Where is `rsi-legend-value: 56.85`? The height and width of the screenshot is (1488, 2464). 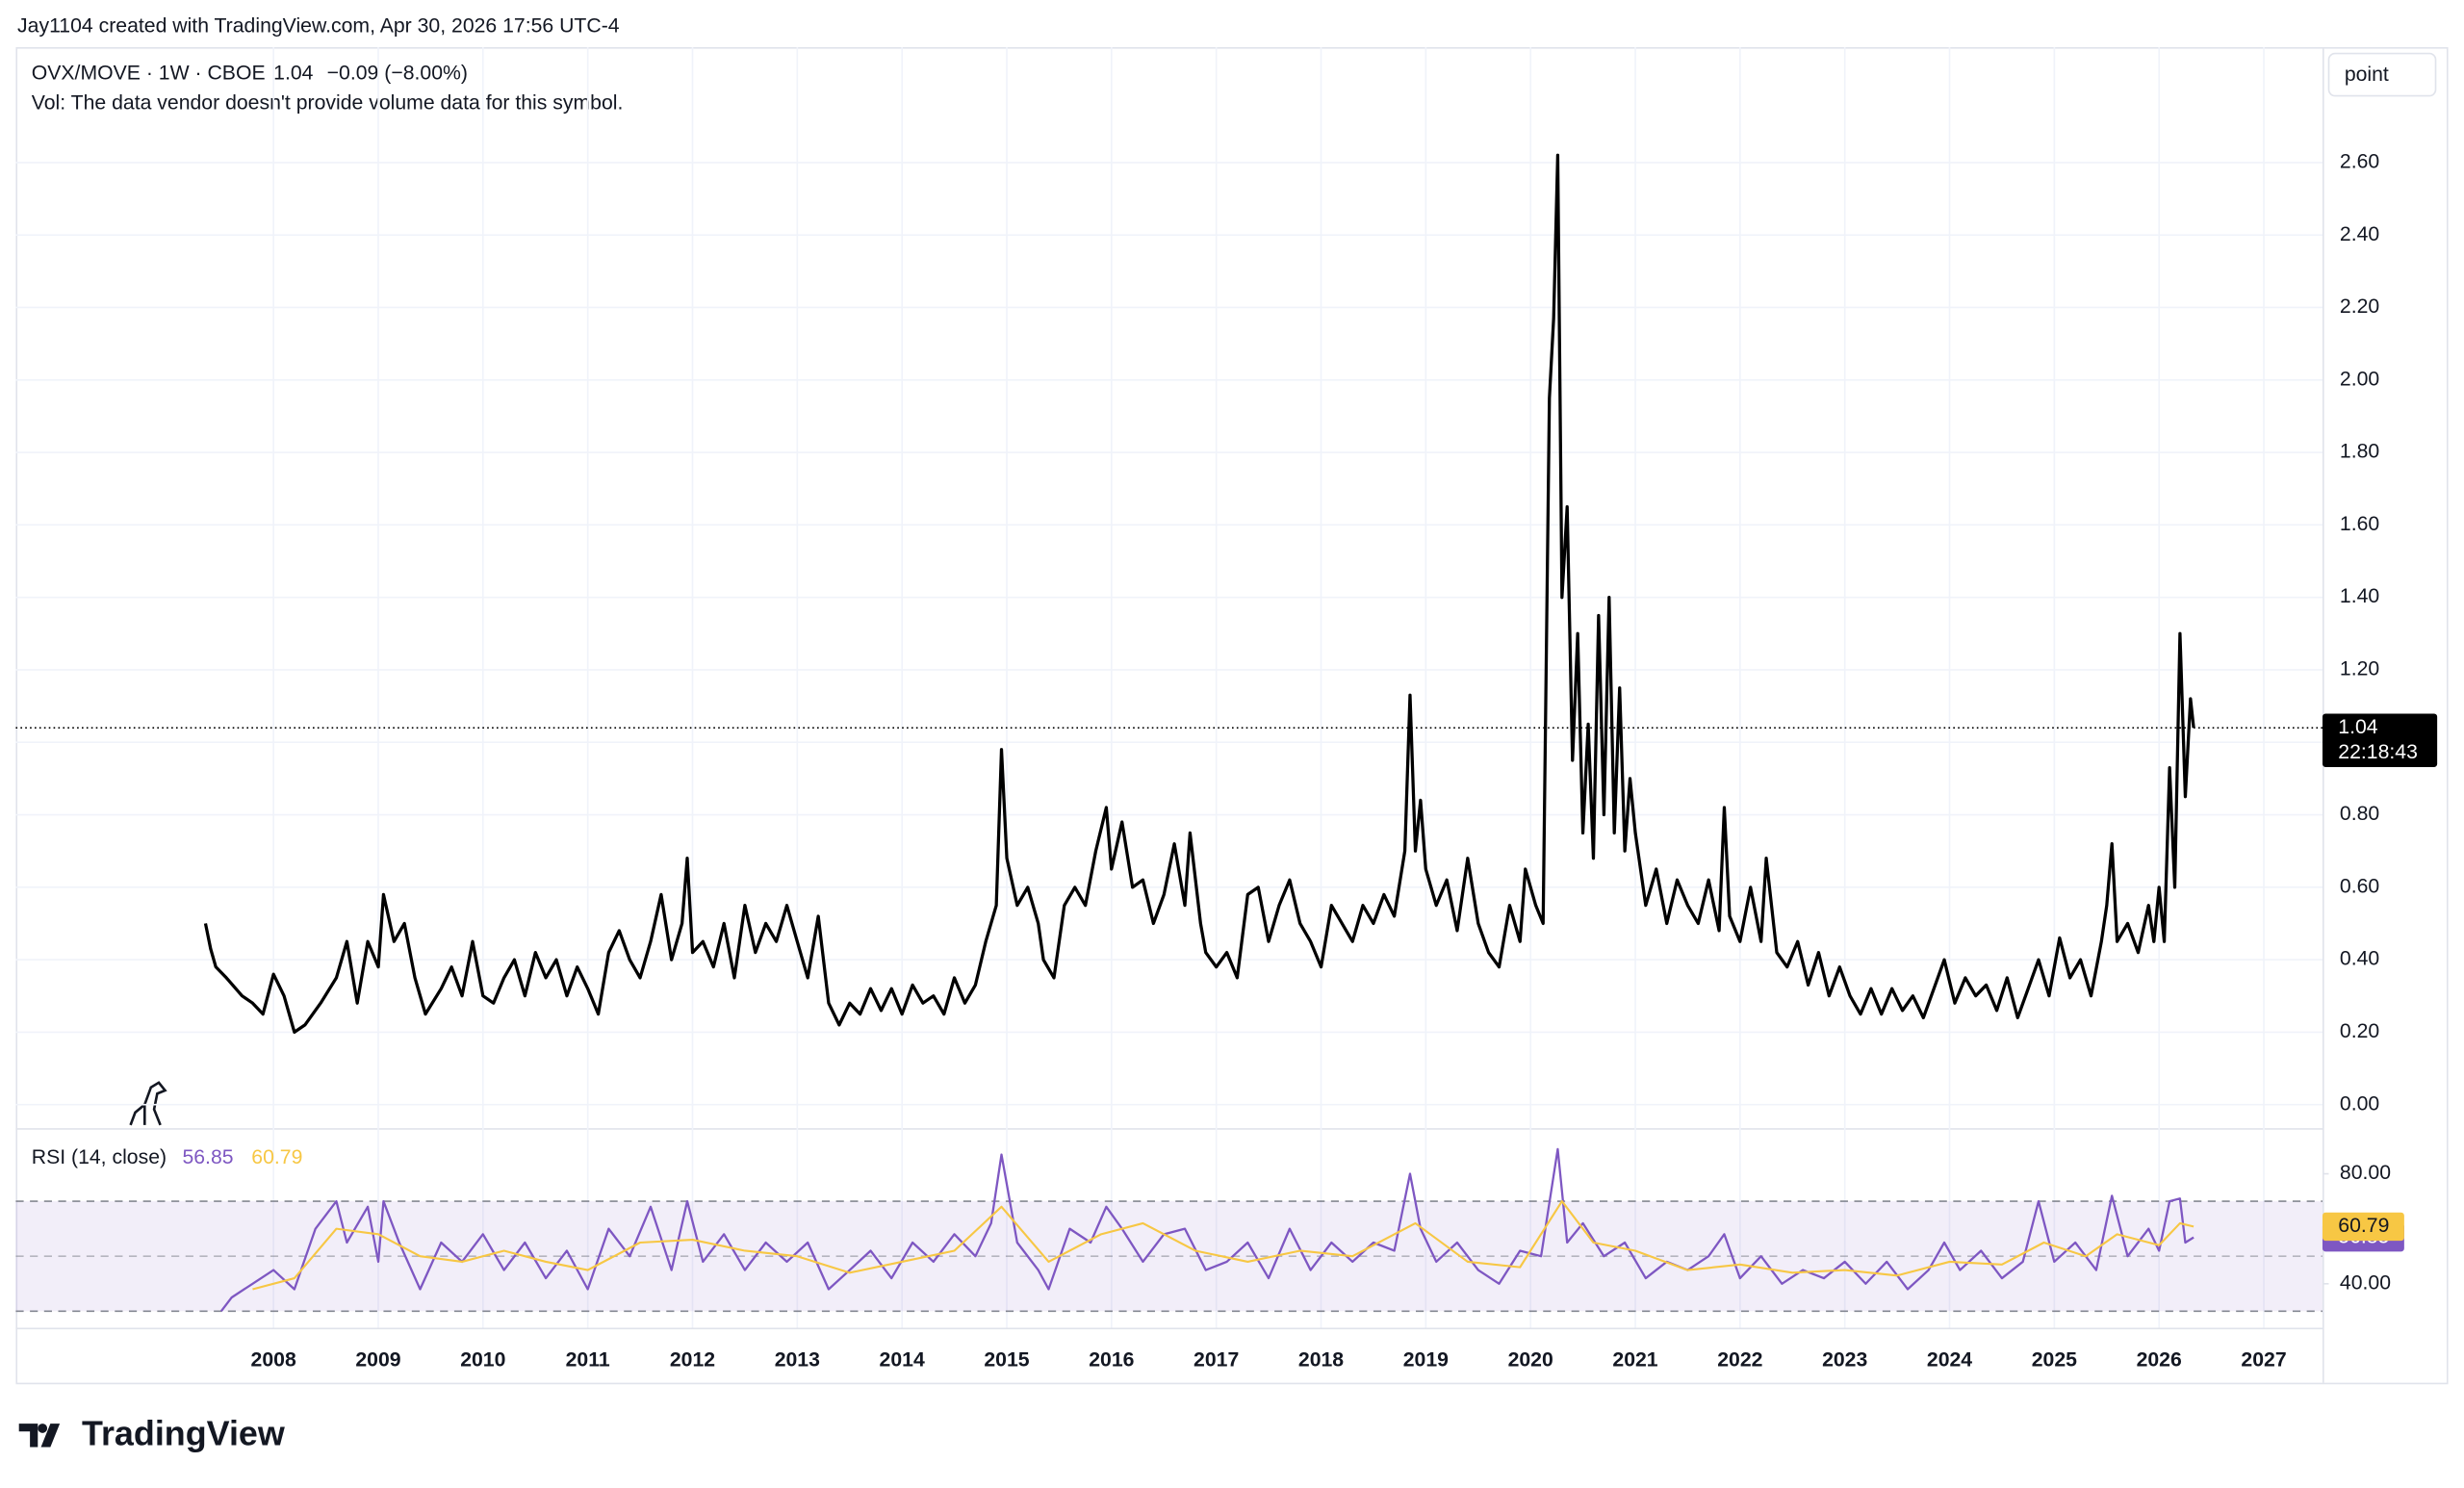 rsi-legend-value: 56.85 is located at coordinates (207, 1157).